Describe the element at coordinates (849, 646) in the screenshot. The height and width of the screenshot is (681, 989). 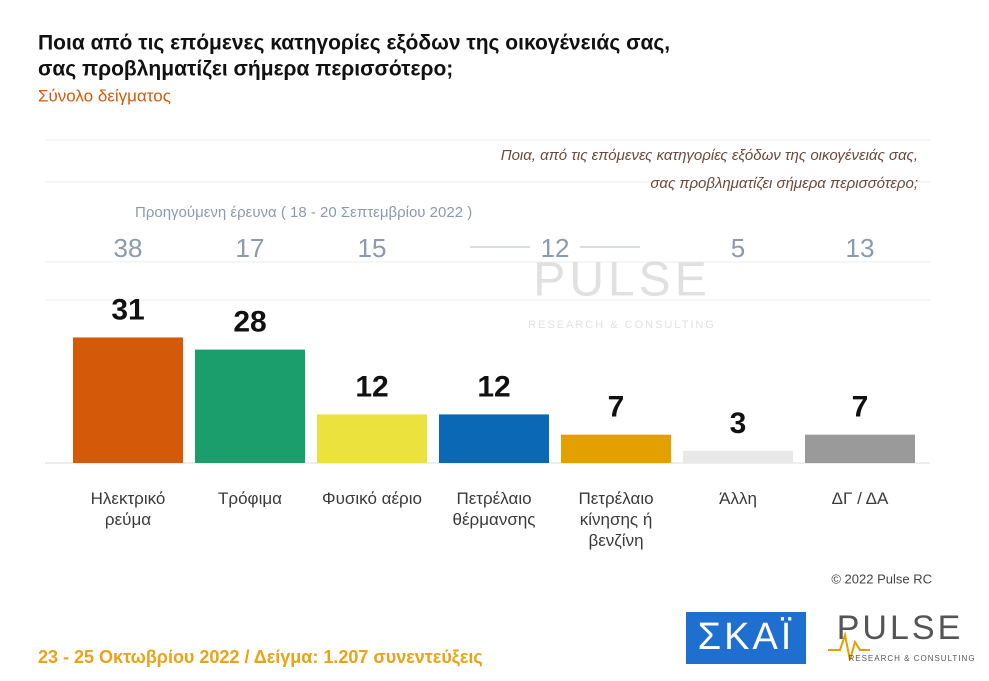
I see `pulse-logo-icon` at that location.